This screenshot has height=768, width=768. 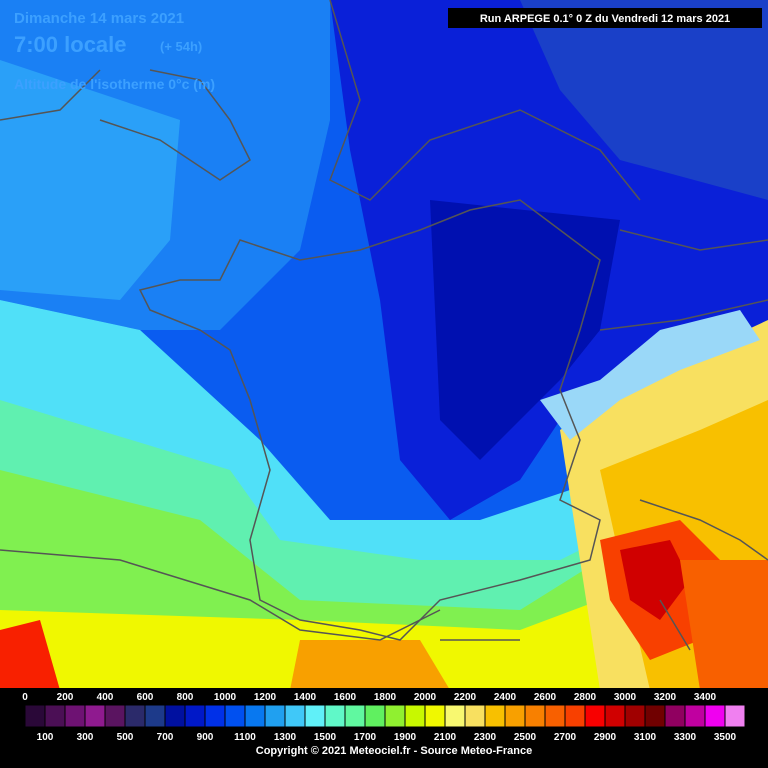 What do you see at coordinates (125, 737) in the screenshot?
I see `legend-label: 500` at bounding box center [125, 737].